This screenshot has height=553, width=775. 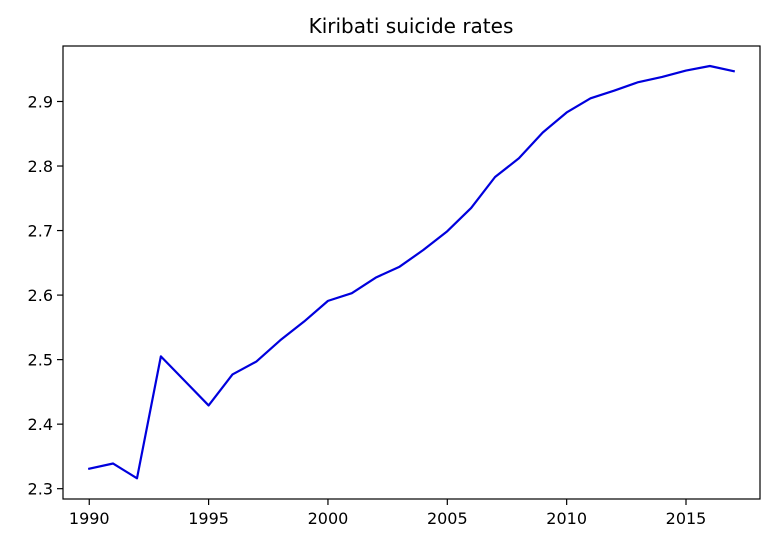 I want to click on y-tick-label: 2.7, so click(x=40, y=231).